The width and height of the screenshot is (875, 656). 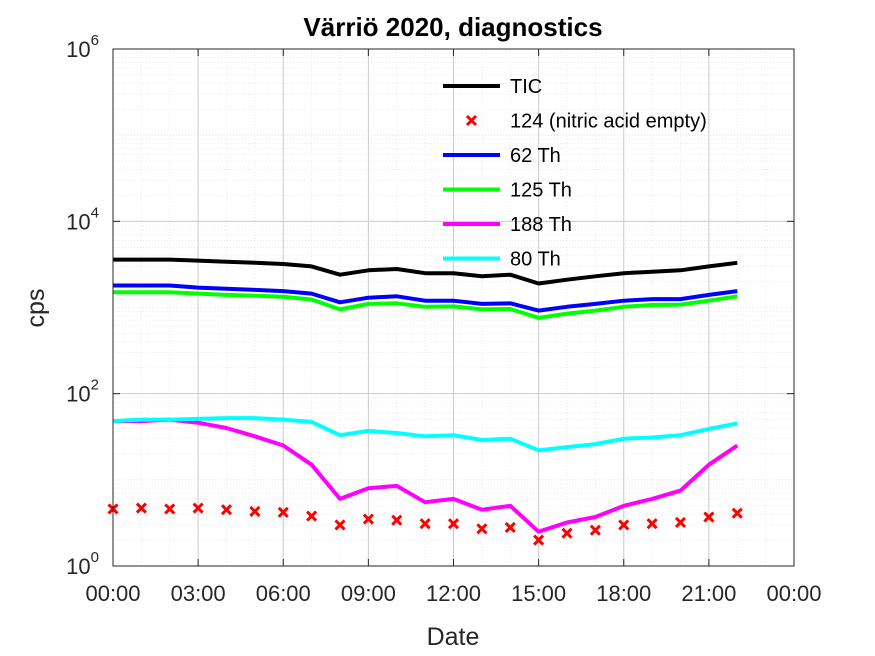 I want to click on y-tick-label: 10⁶, so click(x=82, y=47).